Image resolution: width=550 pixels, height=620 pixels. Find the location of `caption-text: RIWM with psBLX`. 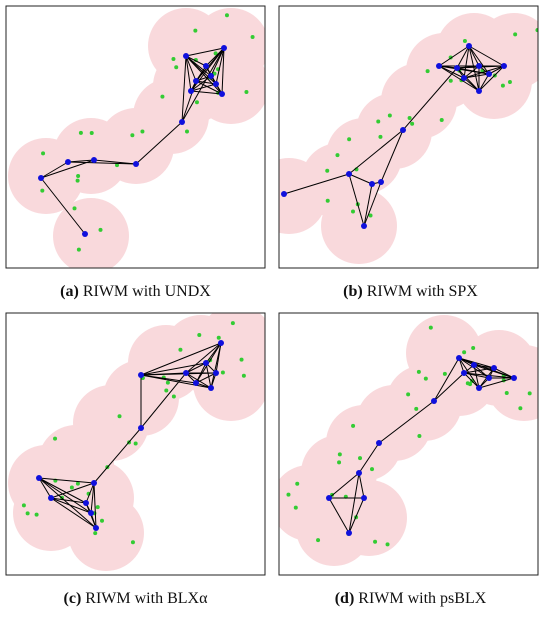

caption-text: RIWM with psBLX is located at coordinates (422, 598).